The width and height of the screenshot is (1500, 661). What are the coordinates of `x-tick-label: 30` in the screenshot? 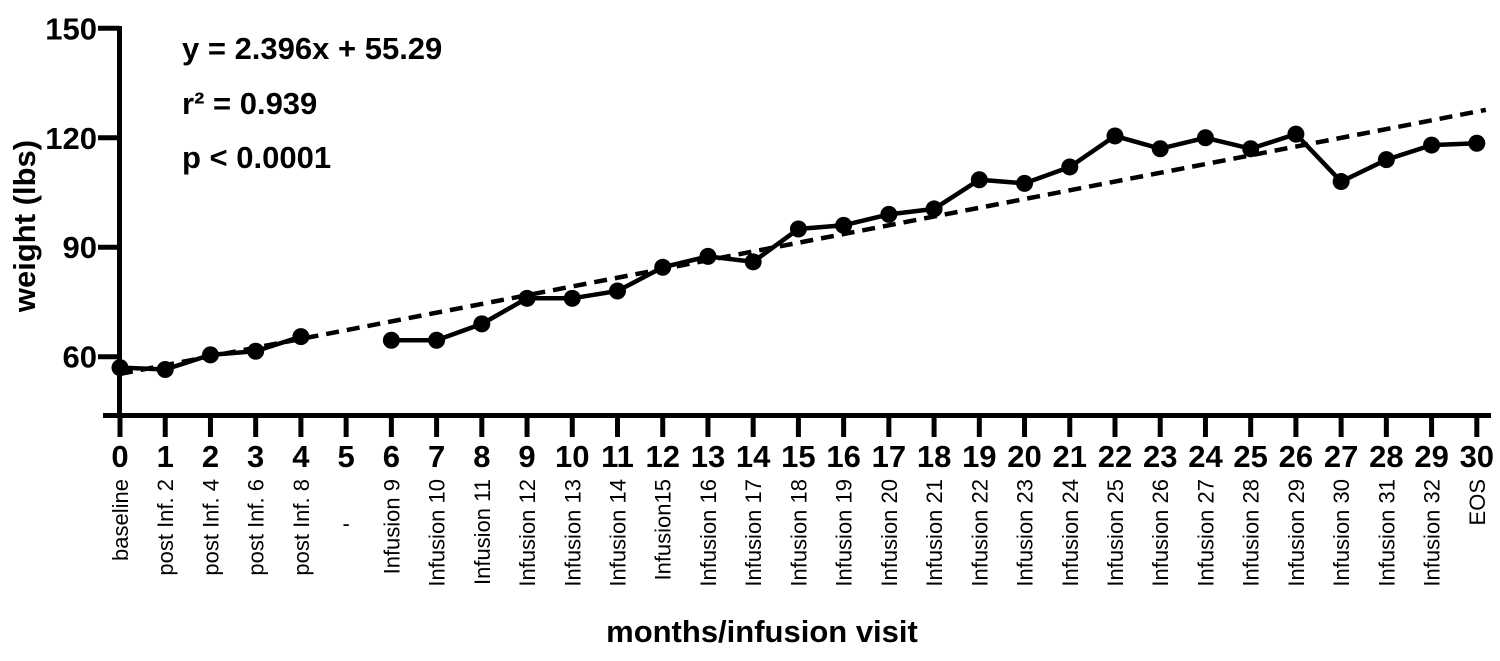 It's located at (1477, 456).